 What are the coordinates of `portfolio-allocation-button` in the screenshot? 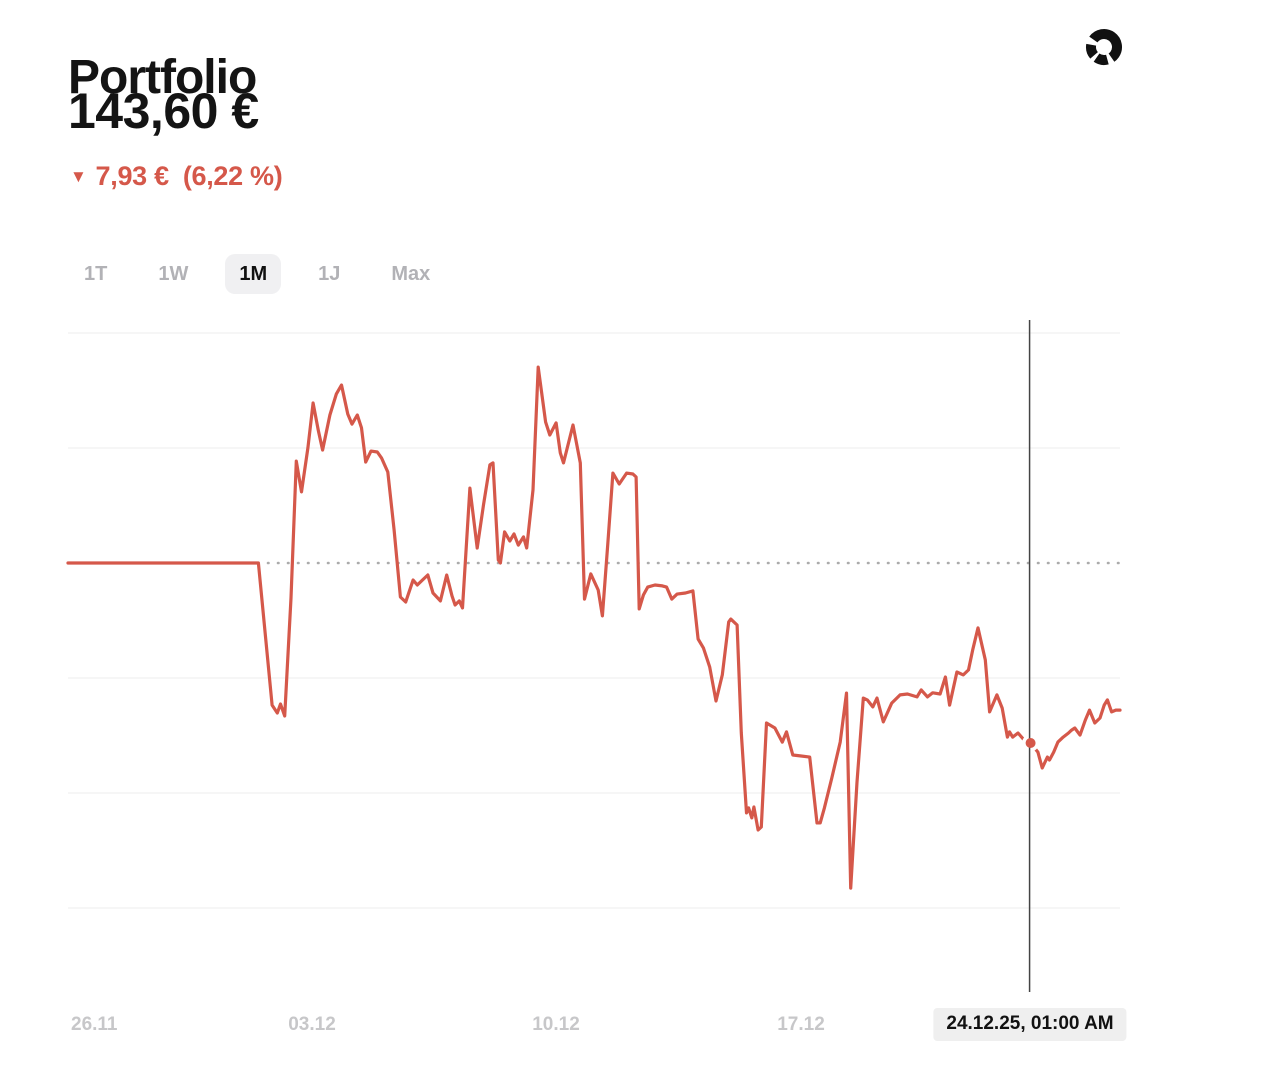 It's located at (1104, 46).